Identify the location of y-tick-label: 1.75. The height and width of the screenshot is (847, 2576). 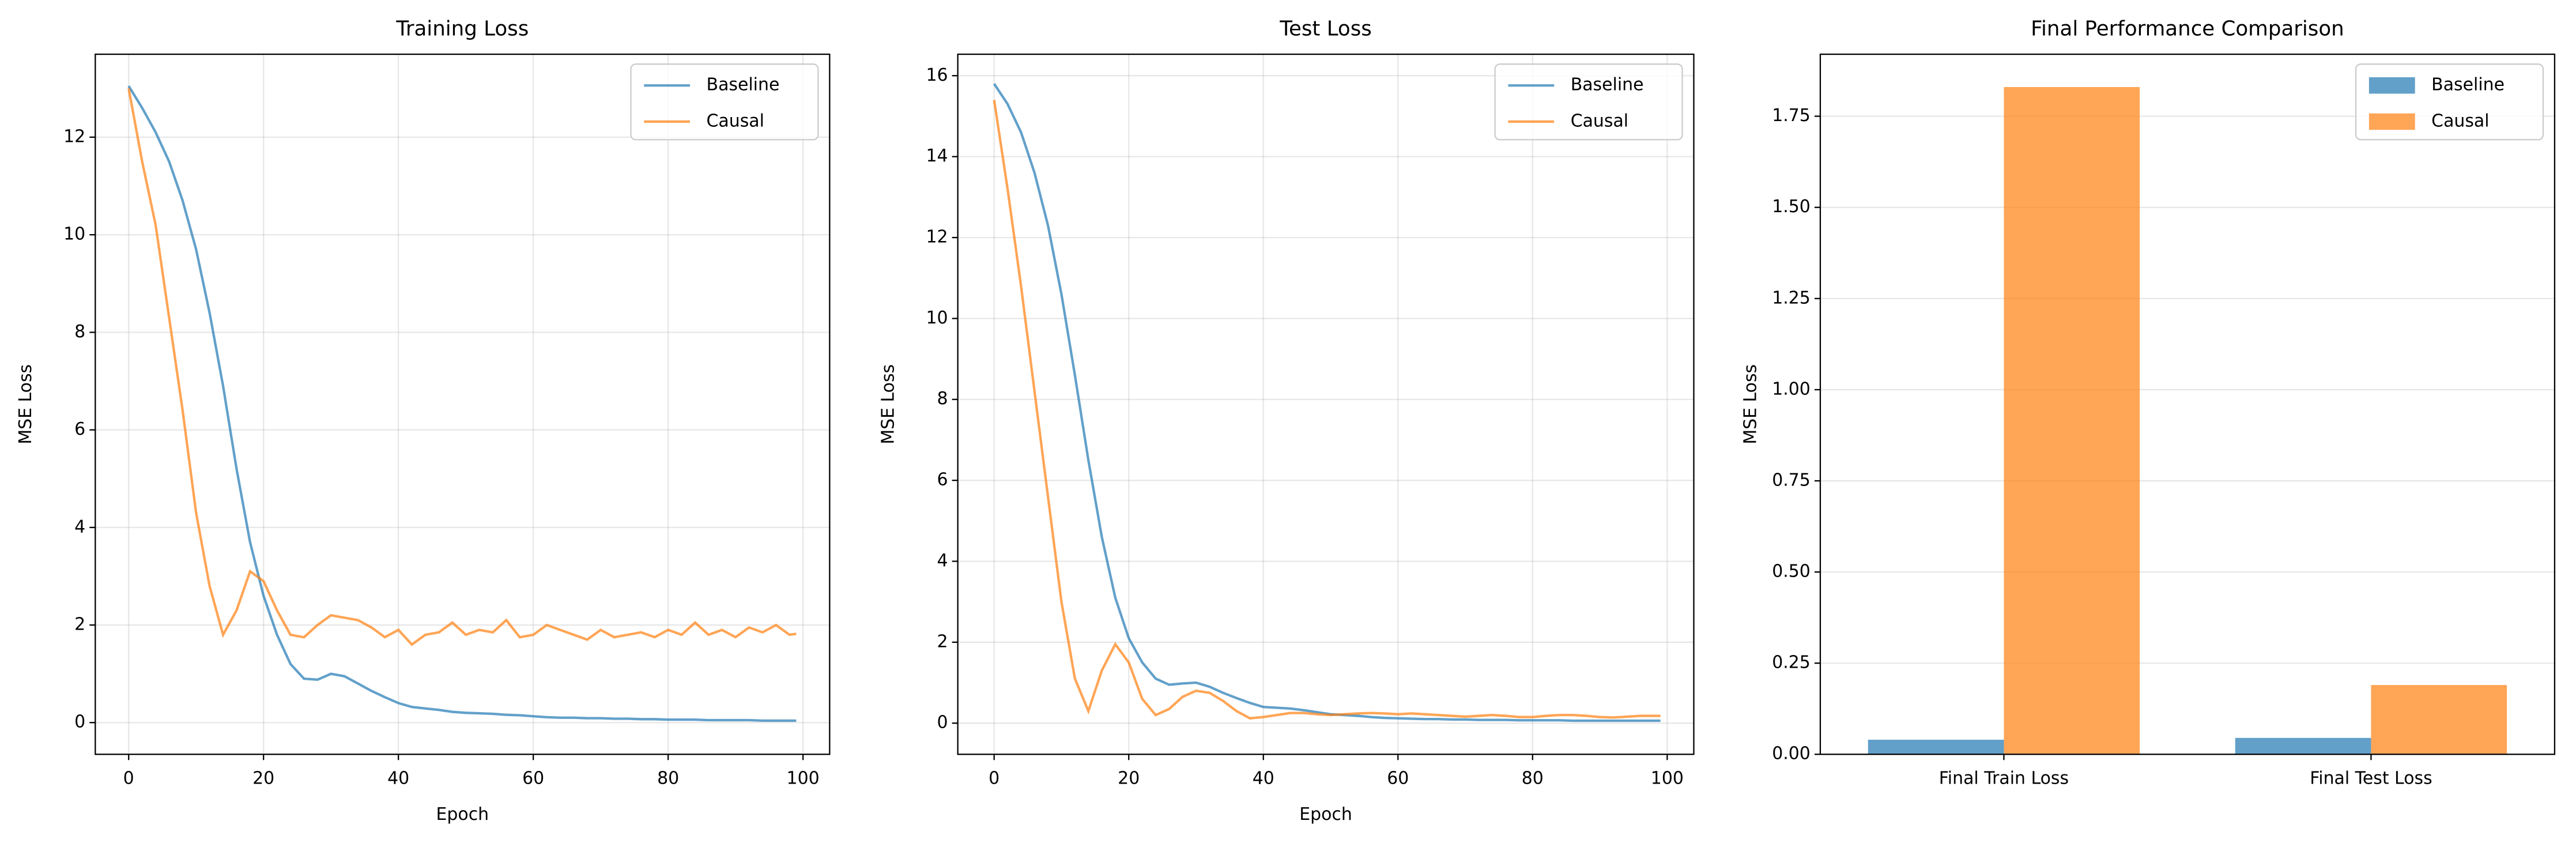
(1791, 116).